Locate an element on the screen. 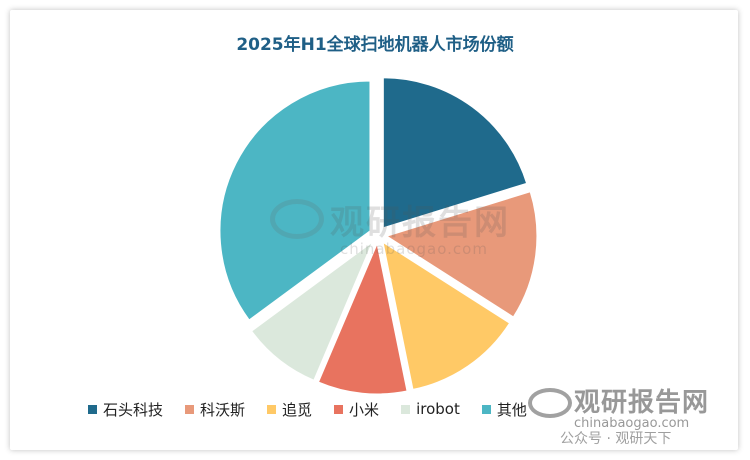 The image size is (750, 460). chart-title: 2025年H1全球扫地机器人市场份额 is located at coordinates (375, 45).